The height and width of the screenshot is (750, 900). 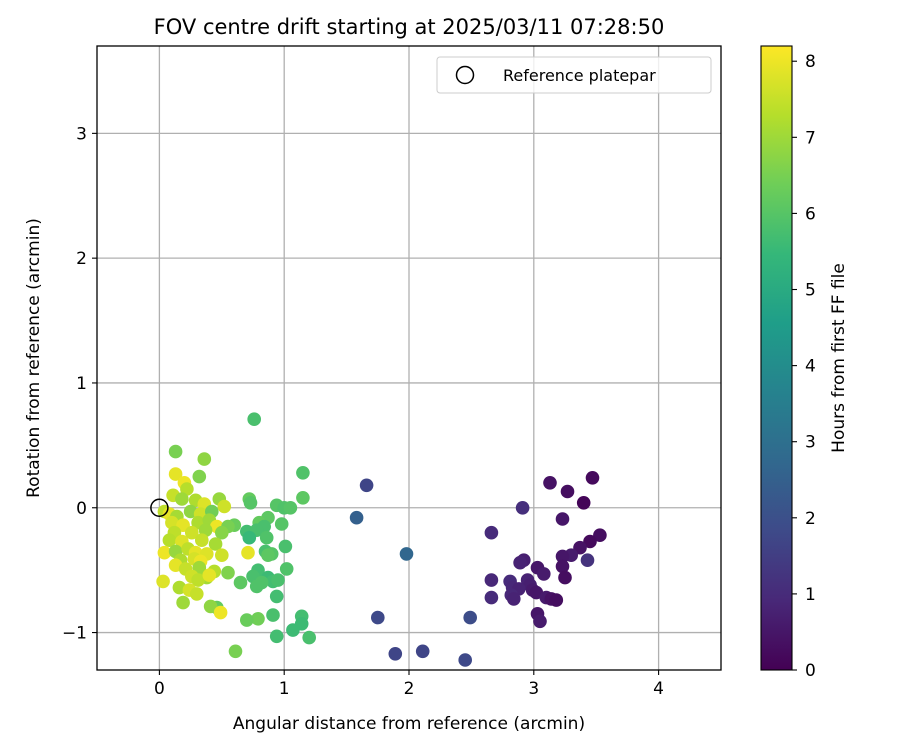 I want to click on x-tick-label: 3, so click(x=533, y=689).